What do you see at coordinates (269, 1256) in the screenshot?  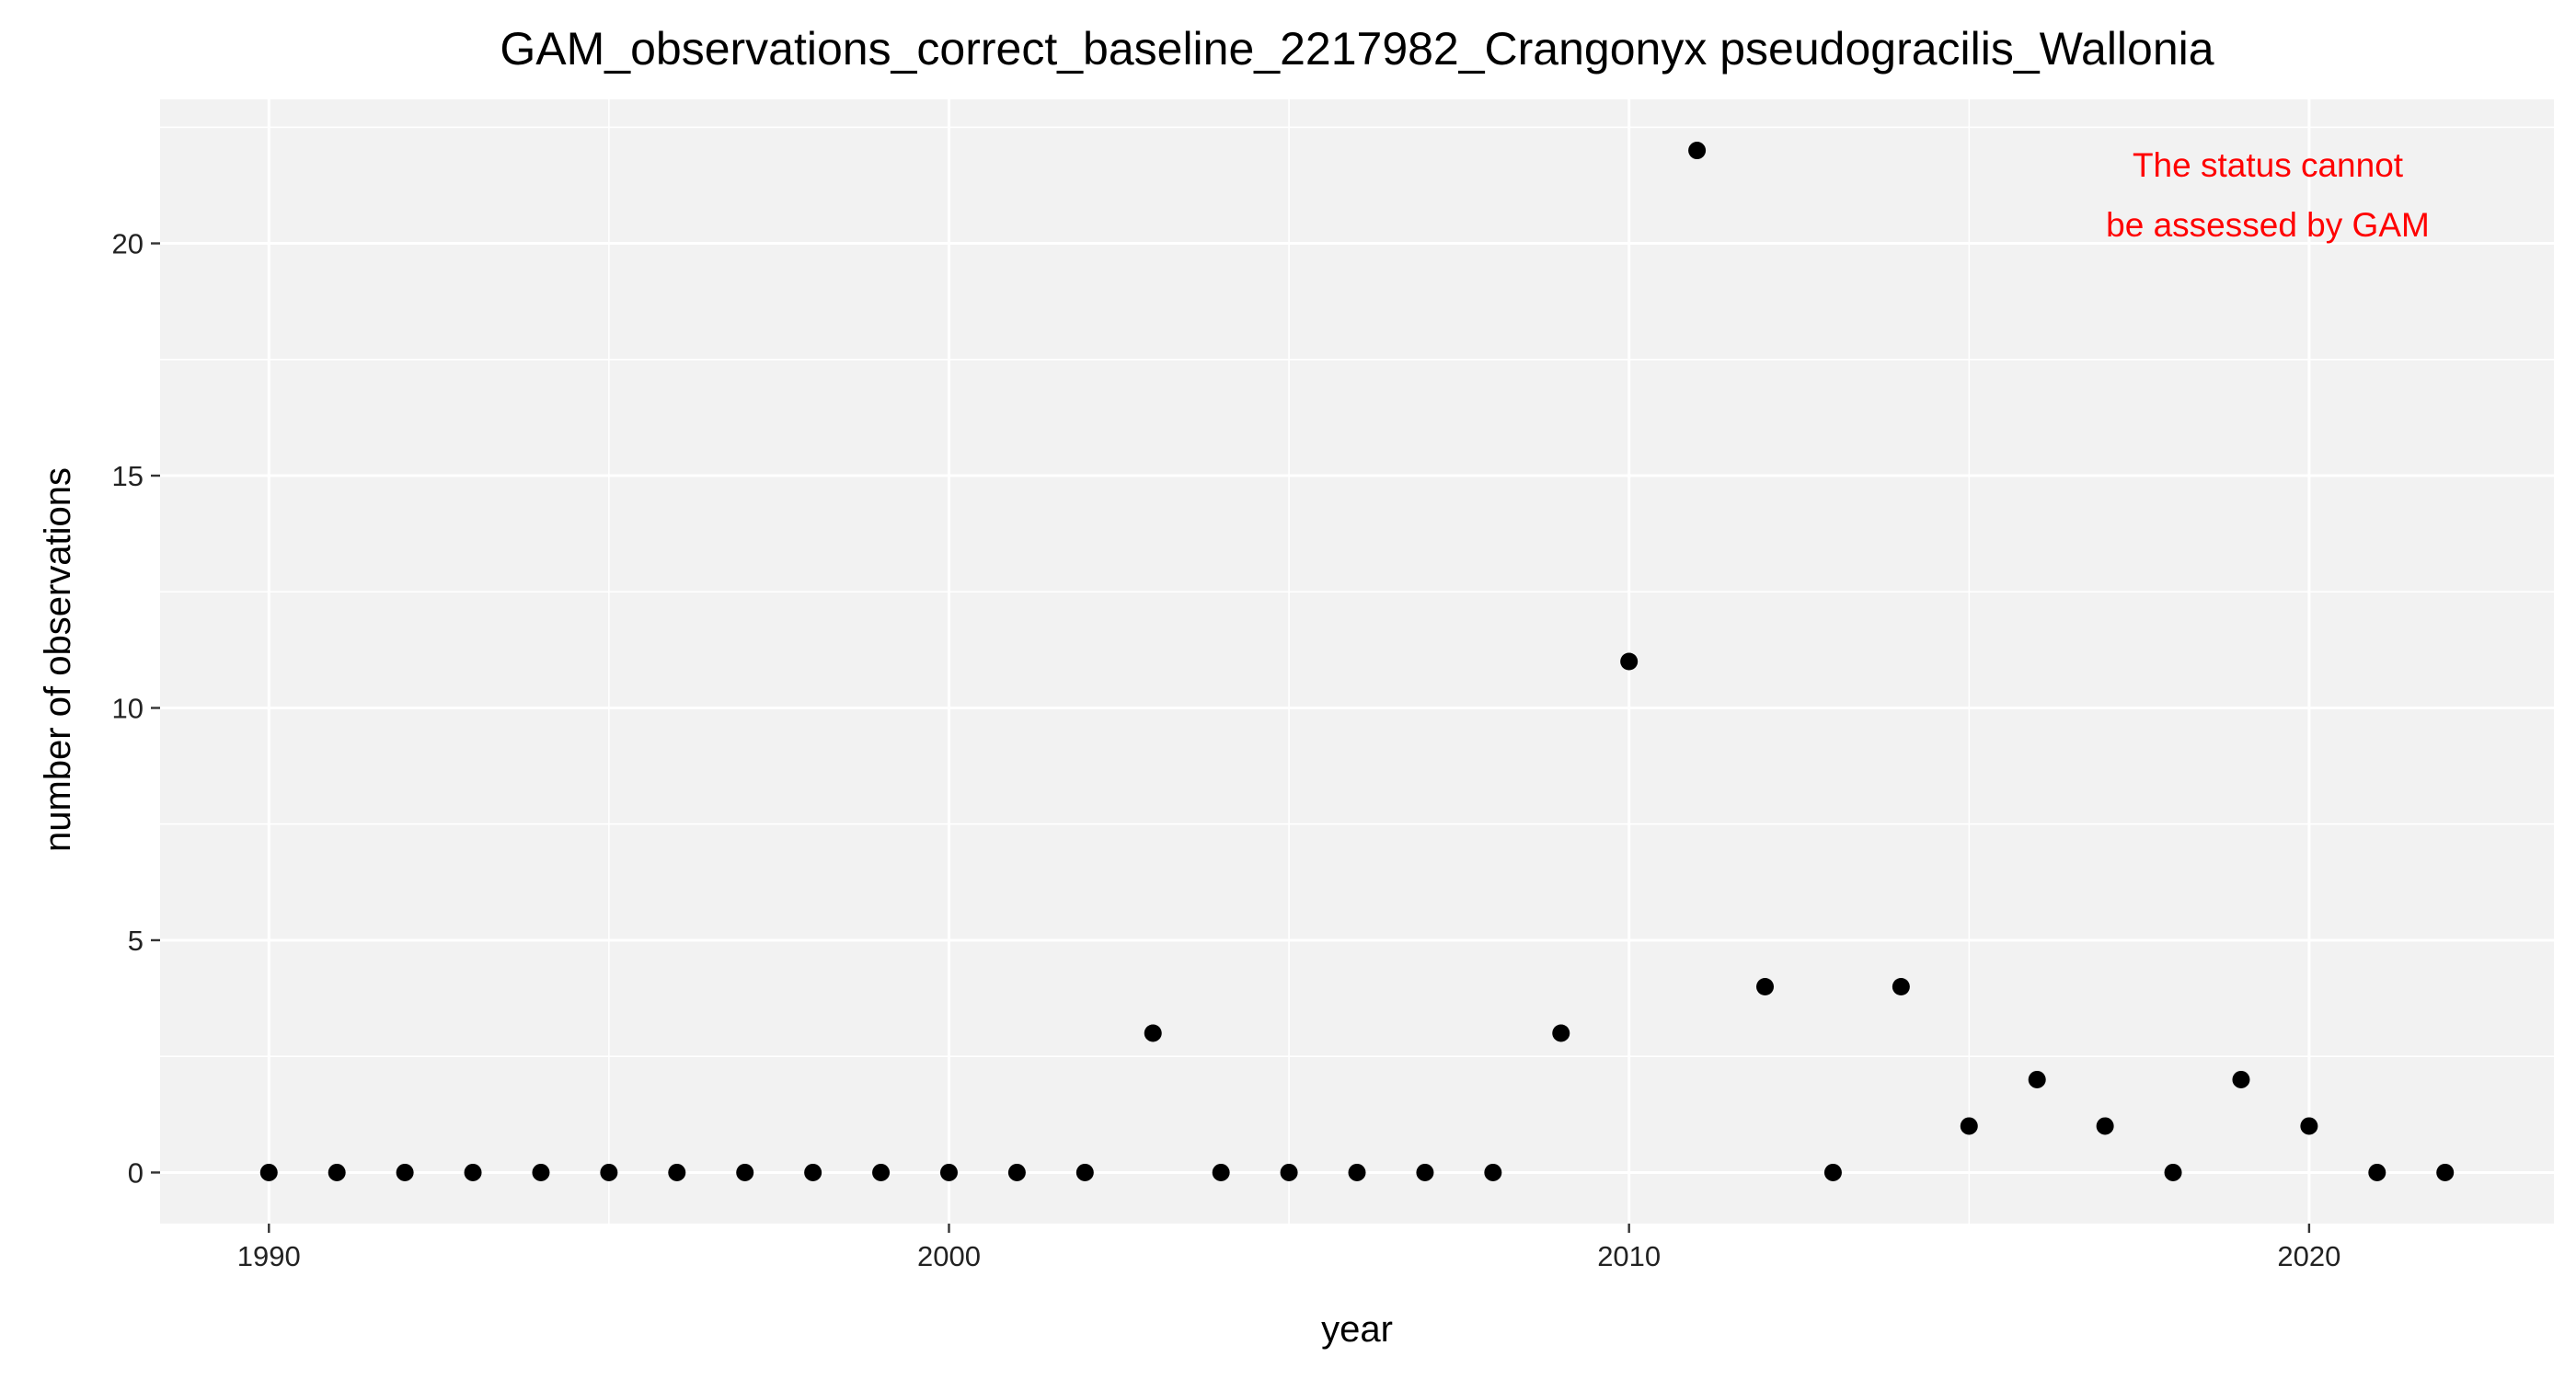 I see `x-tick-label: 1990` at bounding box center [269, 1256].